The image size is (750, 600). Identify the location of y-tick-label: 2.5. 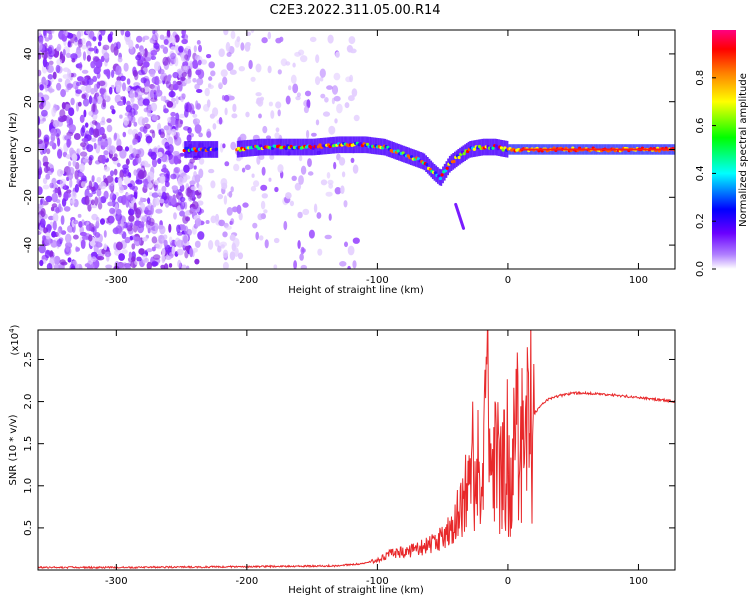
(28, 360).